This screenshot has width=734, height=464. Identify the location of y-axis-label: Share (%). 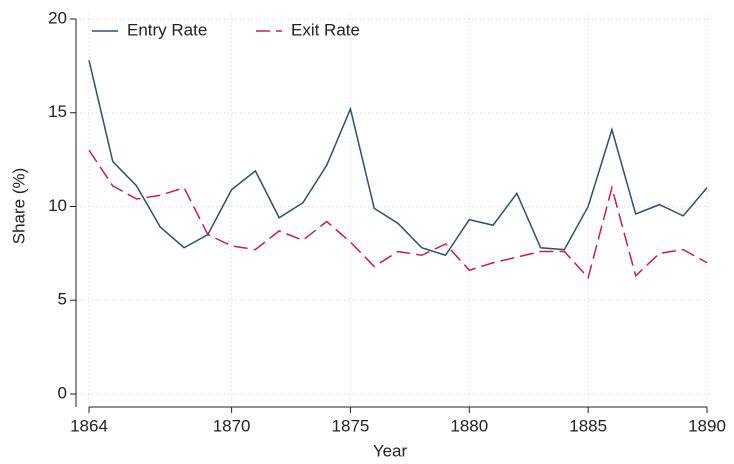
(18, 206).